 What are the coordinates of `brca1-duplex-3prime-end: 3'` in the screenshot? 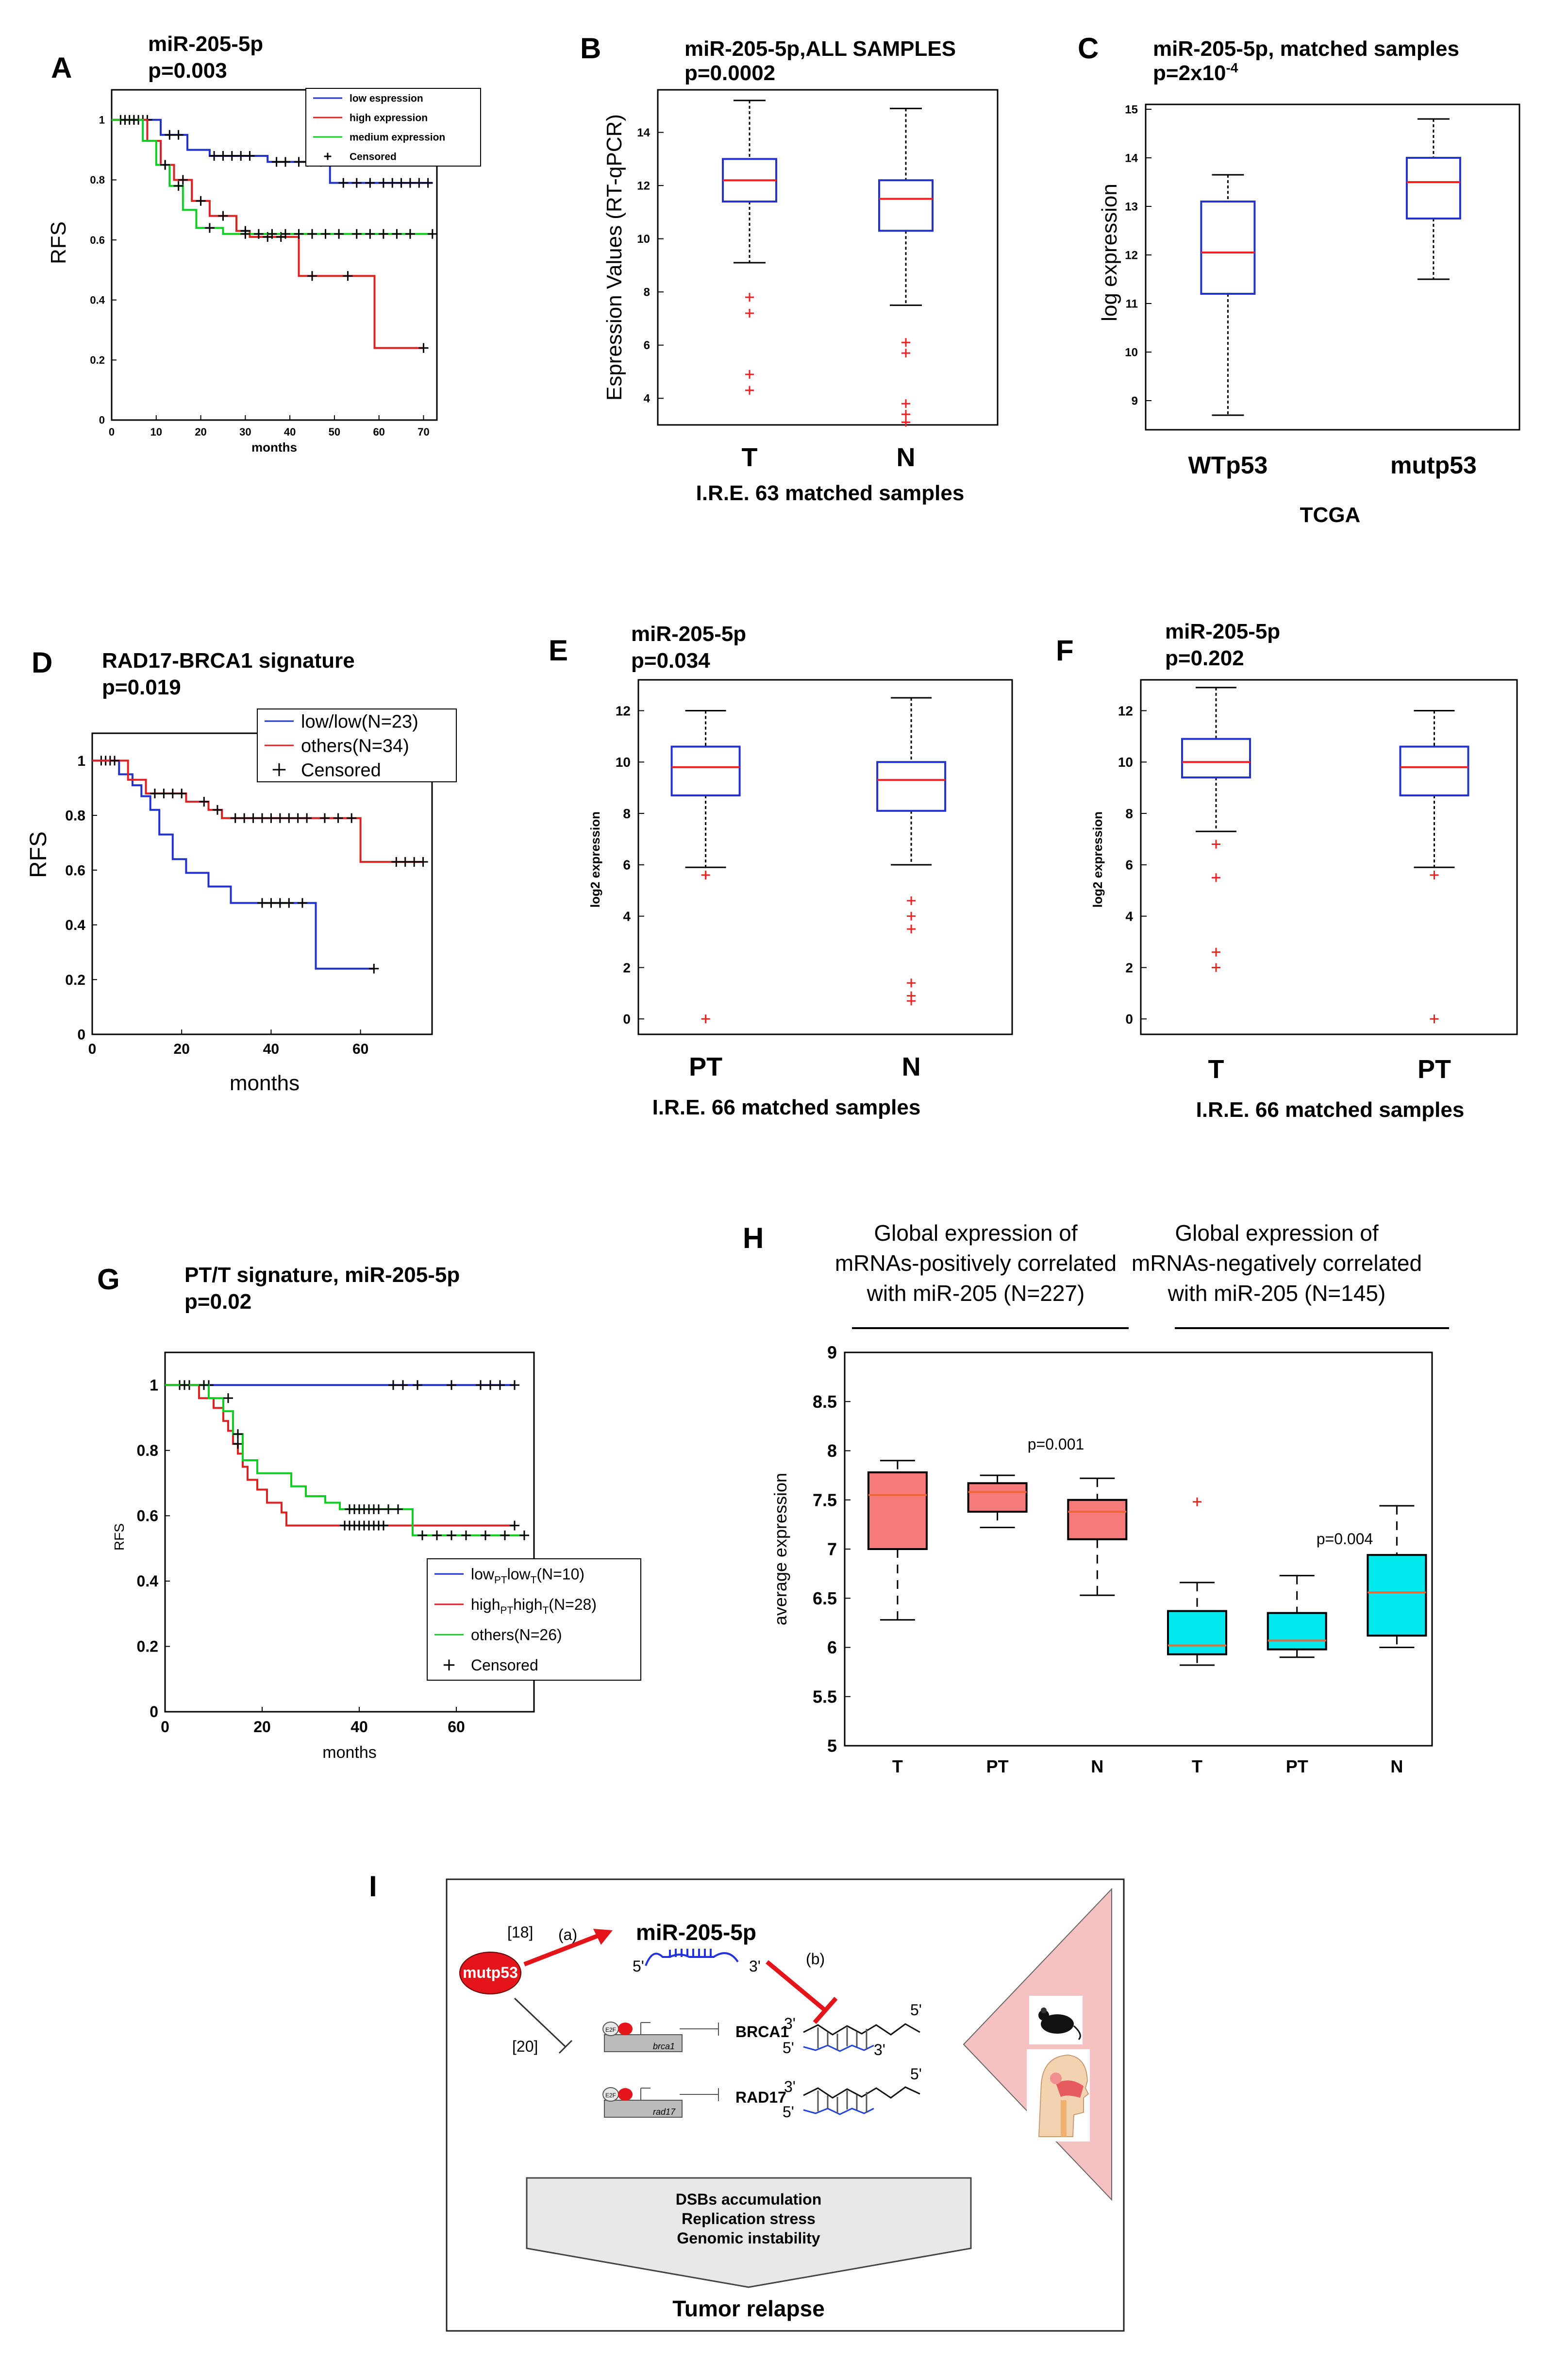 It's located at (879, 2049).